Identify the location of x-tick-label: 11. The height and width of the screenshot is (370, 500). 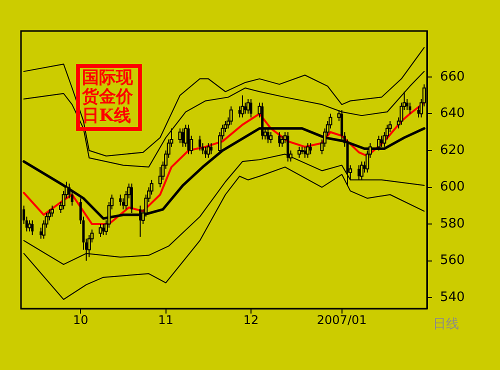
(166, 319).